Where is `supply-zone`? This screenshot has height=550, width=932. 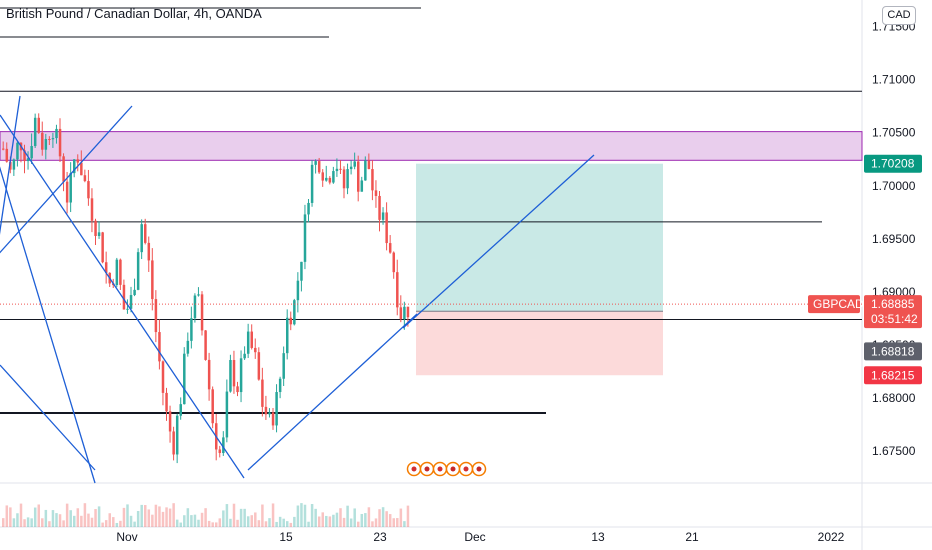
supply-zone is located at coordinates (431, 146).